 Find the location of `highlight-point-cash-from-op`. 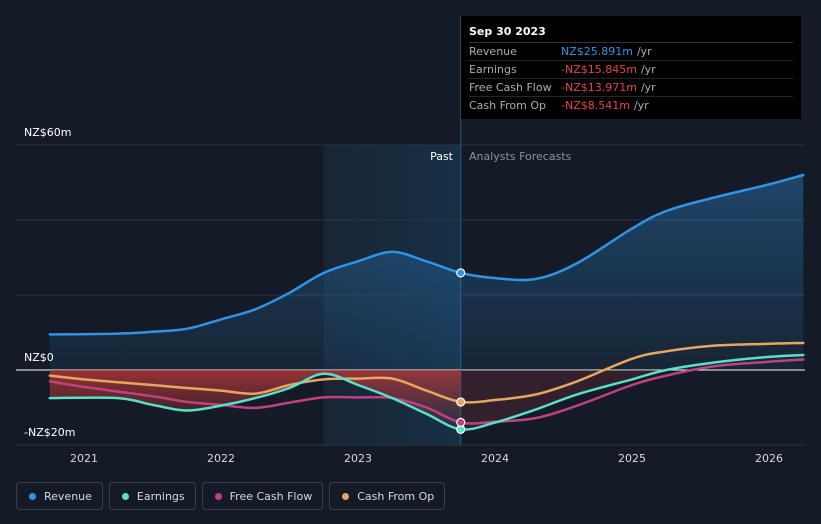

highlight-point-cash-from-op is located at coordinates (461, 402).